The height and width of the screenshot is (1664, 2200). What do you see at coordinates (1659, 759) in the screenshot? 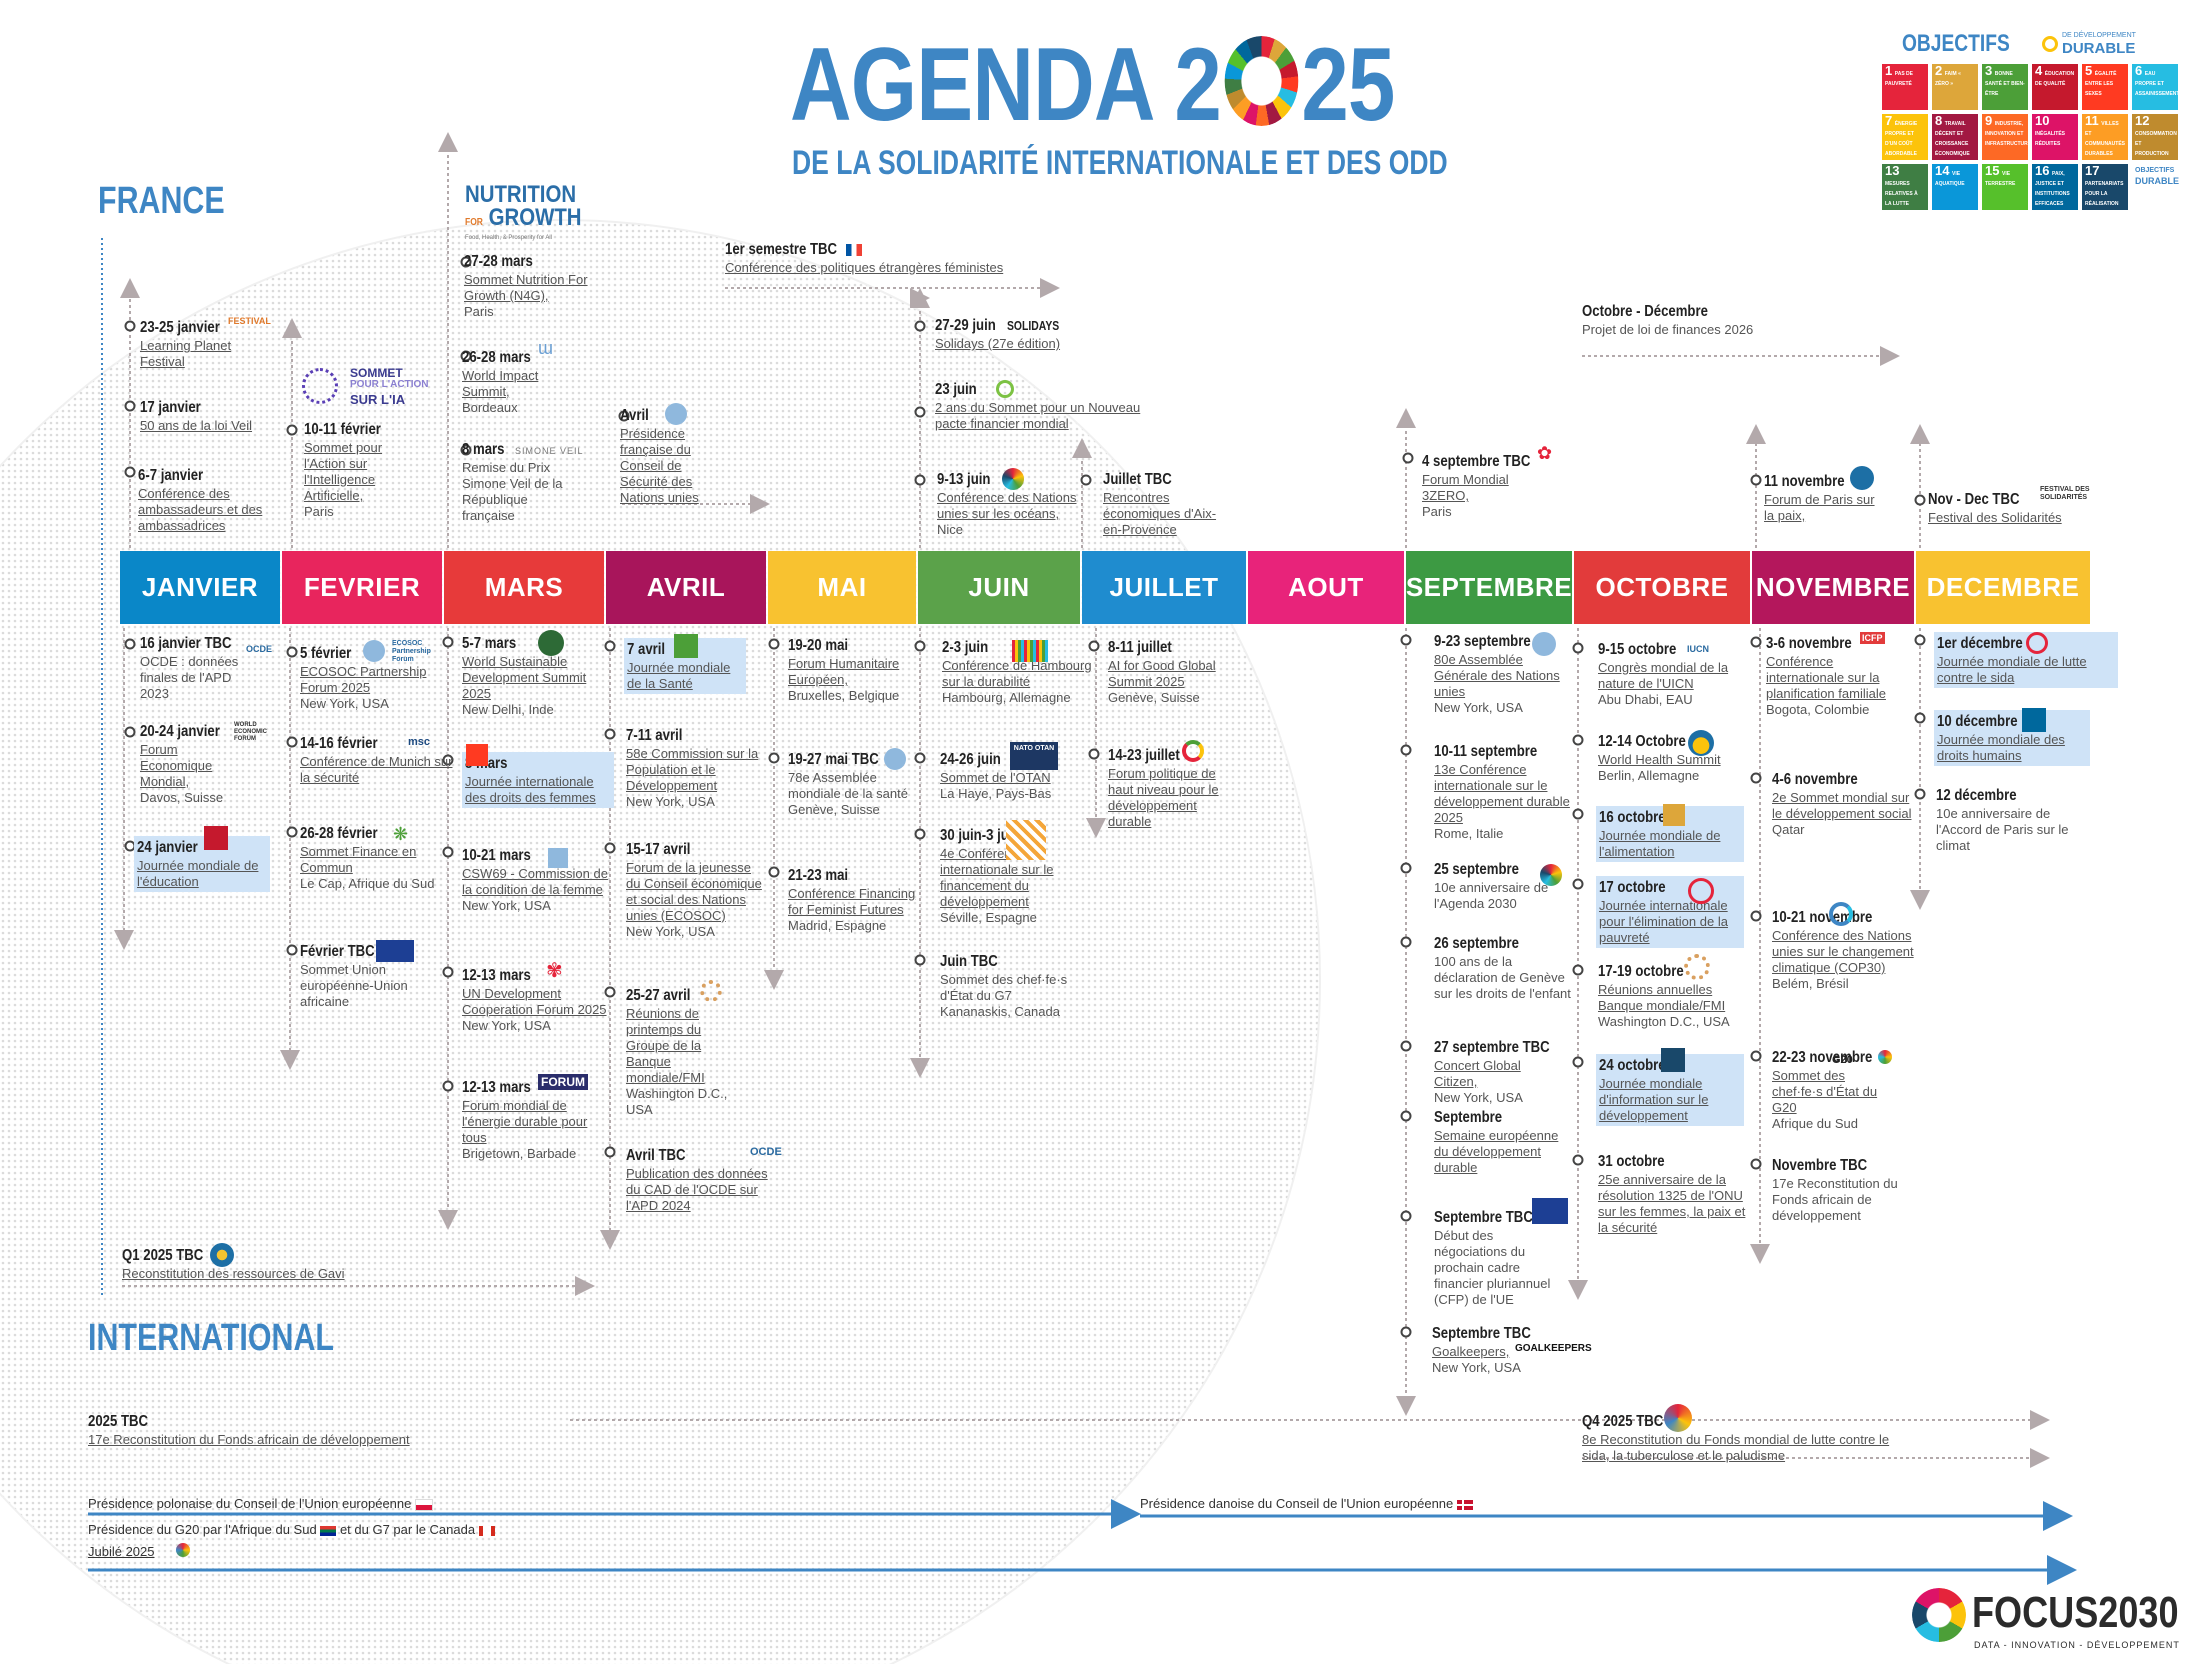
I see `event-title: World Health Summit` at bounding box center [1659, 759].